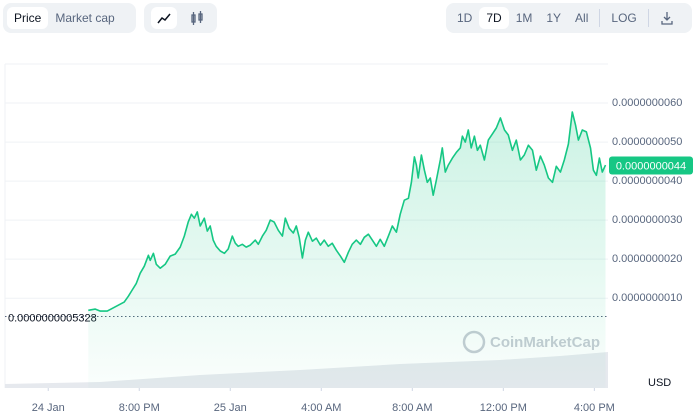 This screenshot has width=697, height=417. I want to click on y-tick-label: 0.0000000040, so click(647, 181).